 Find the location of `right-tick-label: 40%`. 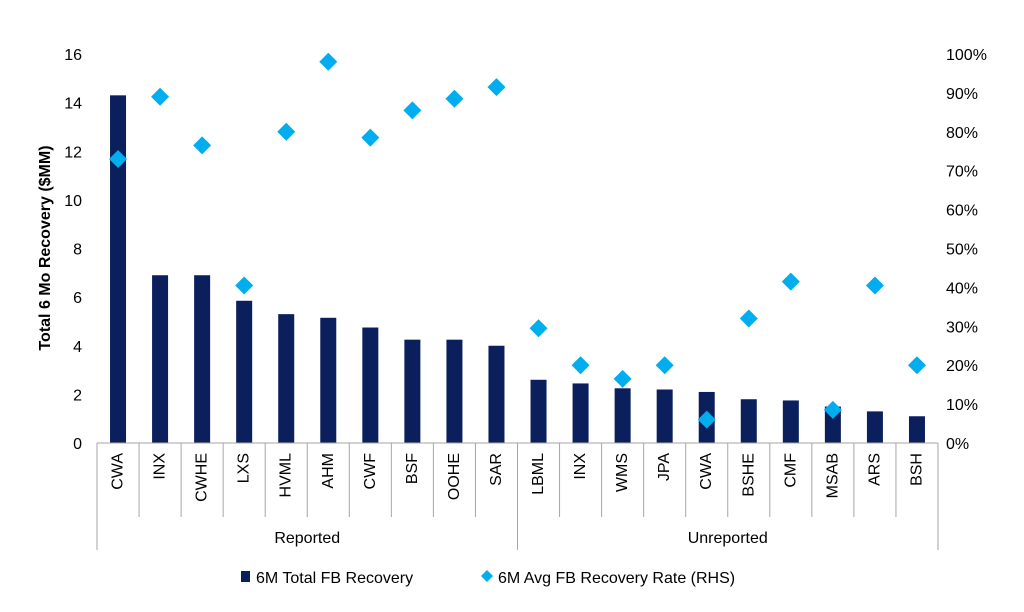

right-tick-label: 40% is located at coordinates (962, 288).